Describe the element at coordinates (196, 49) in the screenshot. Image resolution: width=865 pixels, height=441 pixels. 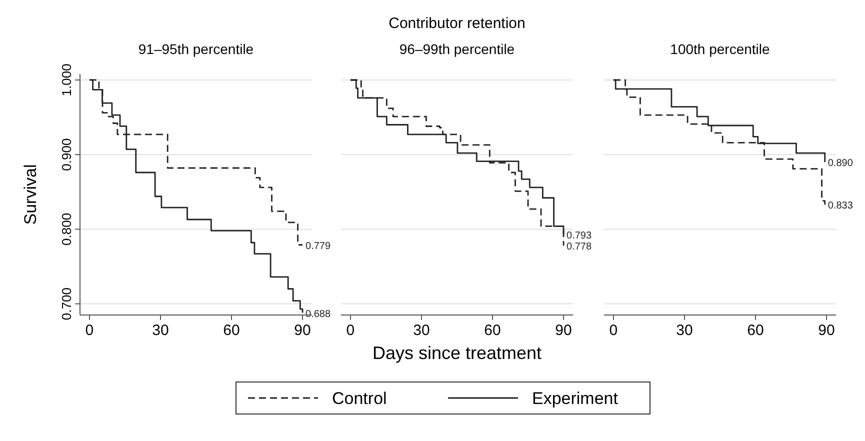
I see `chart-title: 91–95th percentile` at that location.